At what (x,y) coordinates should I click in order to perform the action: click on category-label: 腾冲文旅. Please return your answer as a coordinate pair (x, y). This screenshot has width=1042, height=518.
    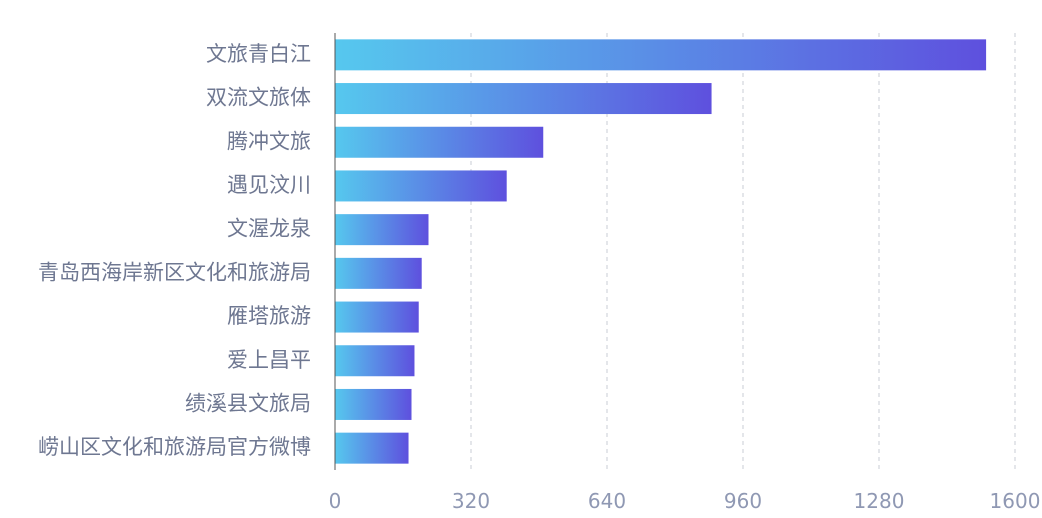
    Looking at the image, I should click on (269, 141).